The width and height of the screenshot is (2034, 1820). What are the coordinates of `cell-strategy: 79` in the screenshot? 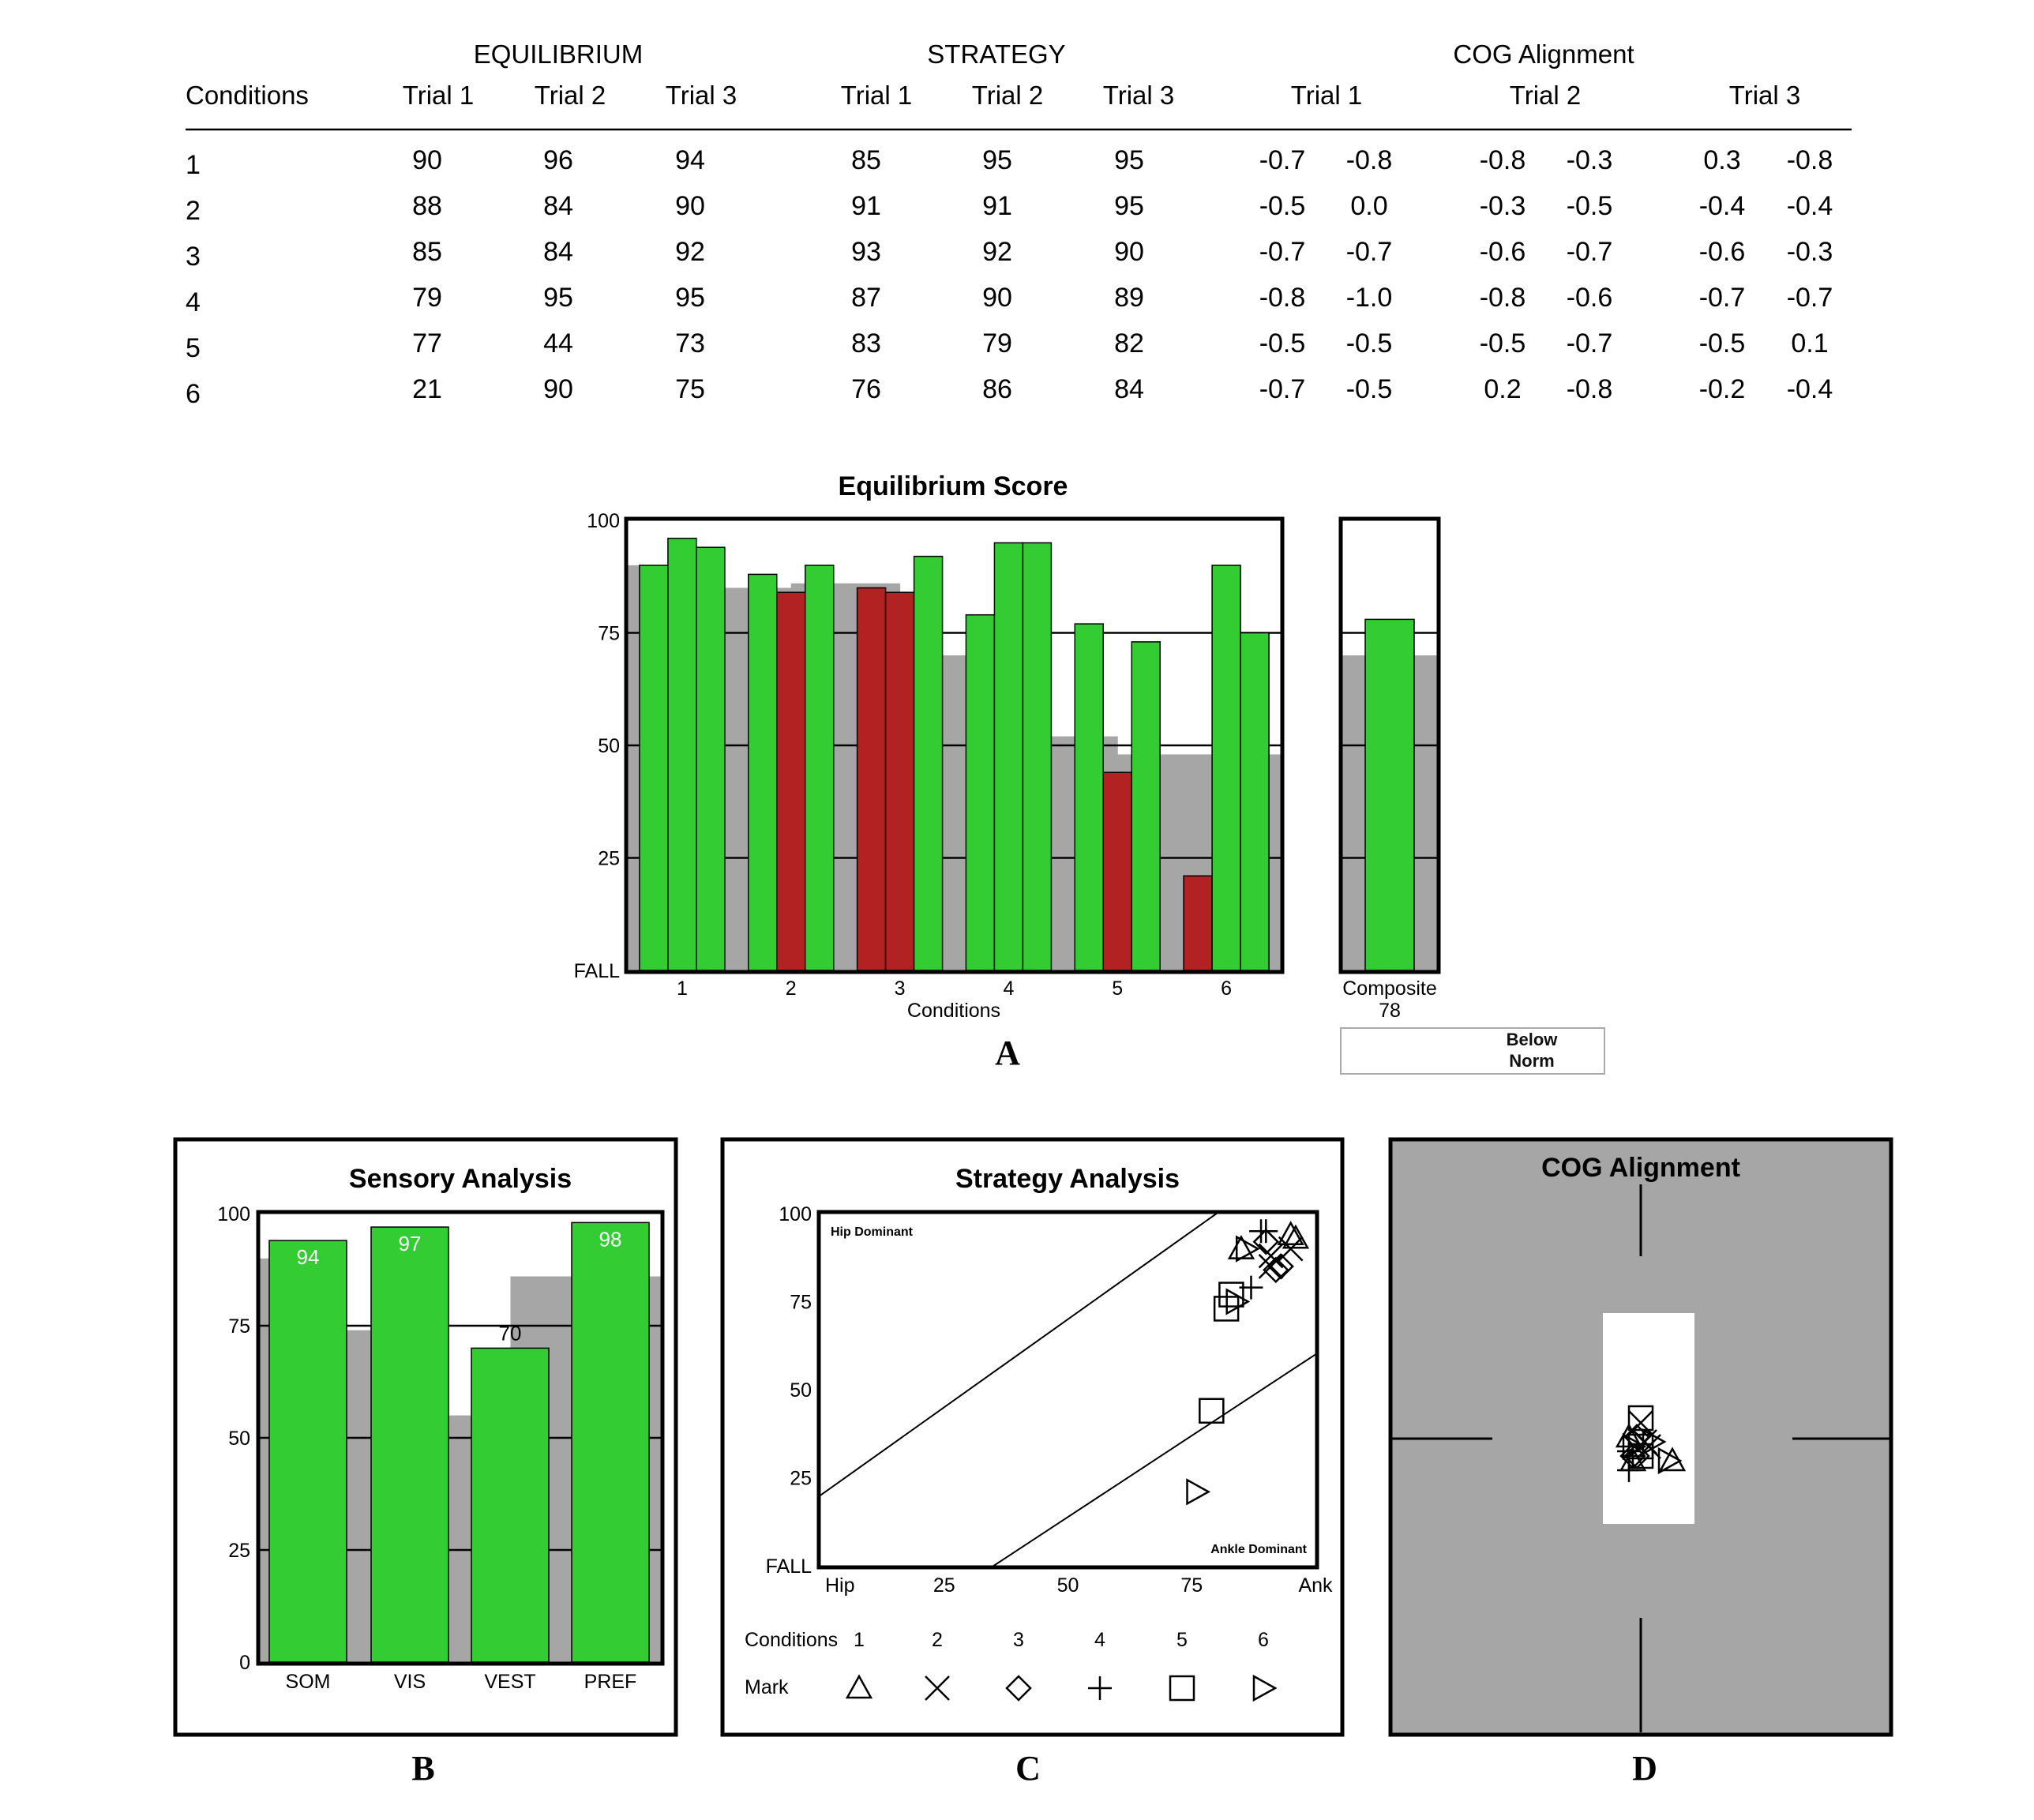 It's located at (997, 343).